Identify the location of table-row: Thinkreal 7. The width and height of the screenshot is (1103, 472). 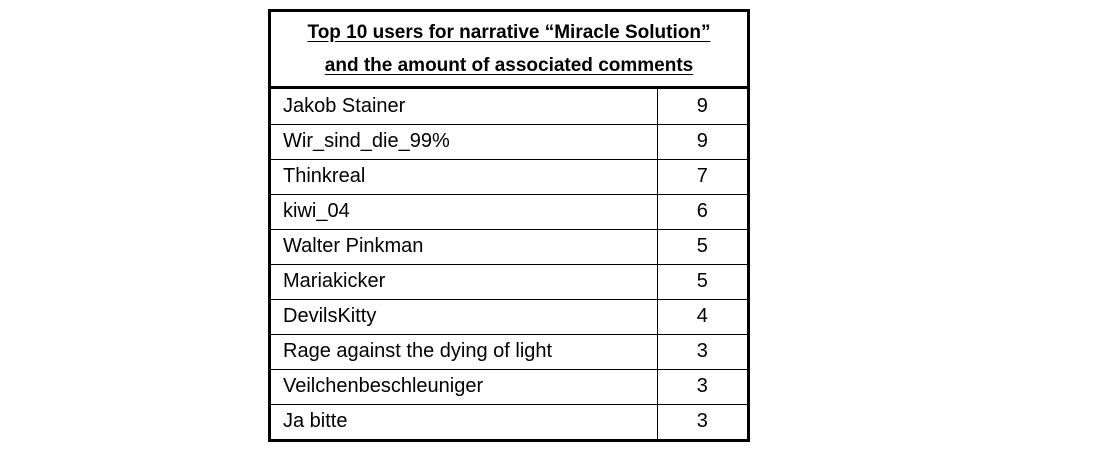
(509, 177).